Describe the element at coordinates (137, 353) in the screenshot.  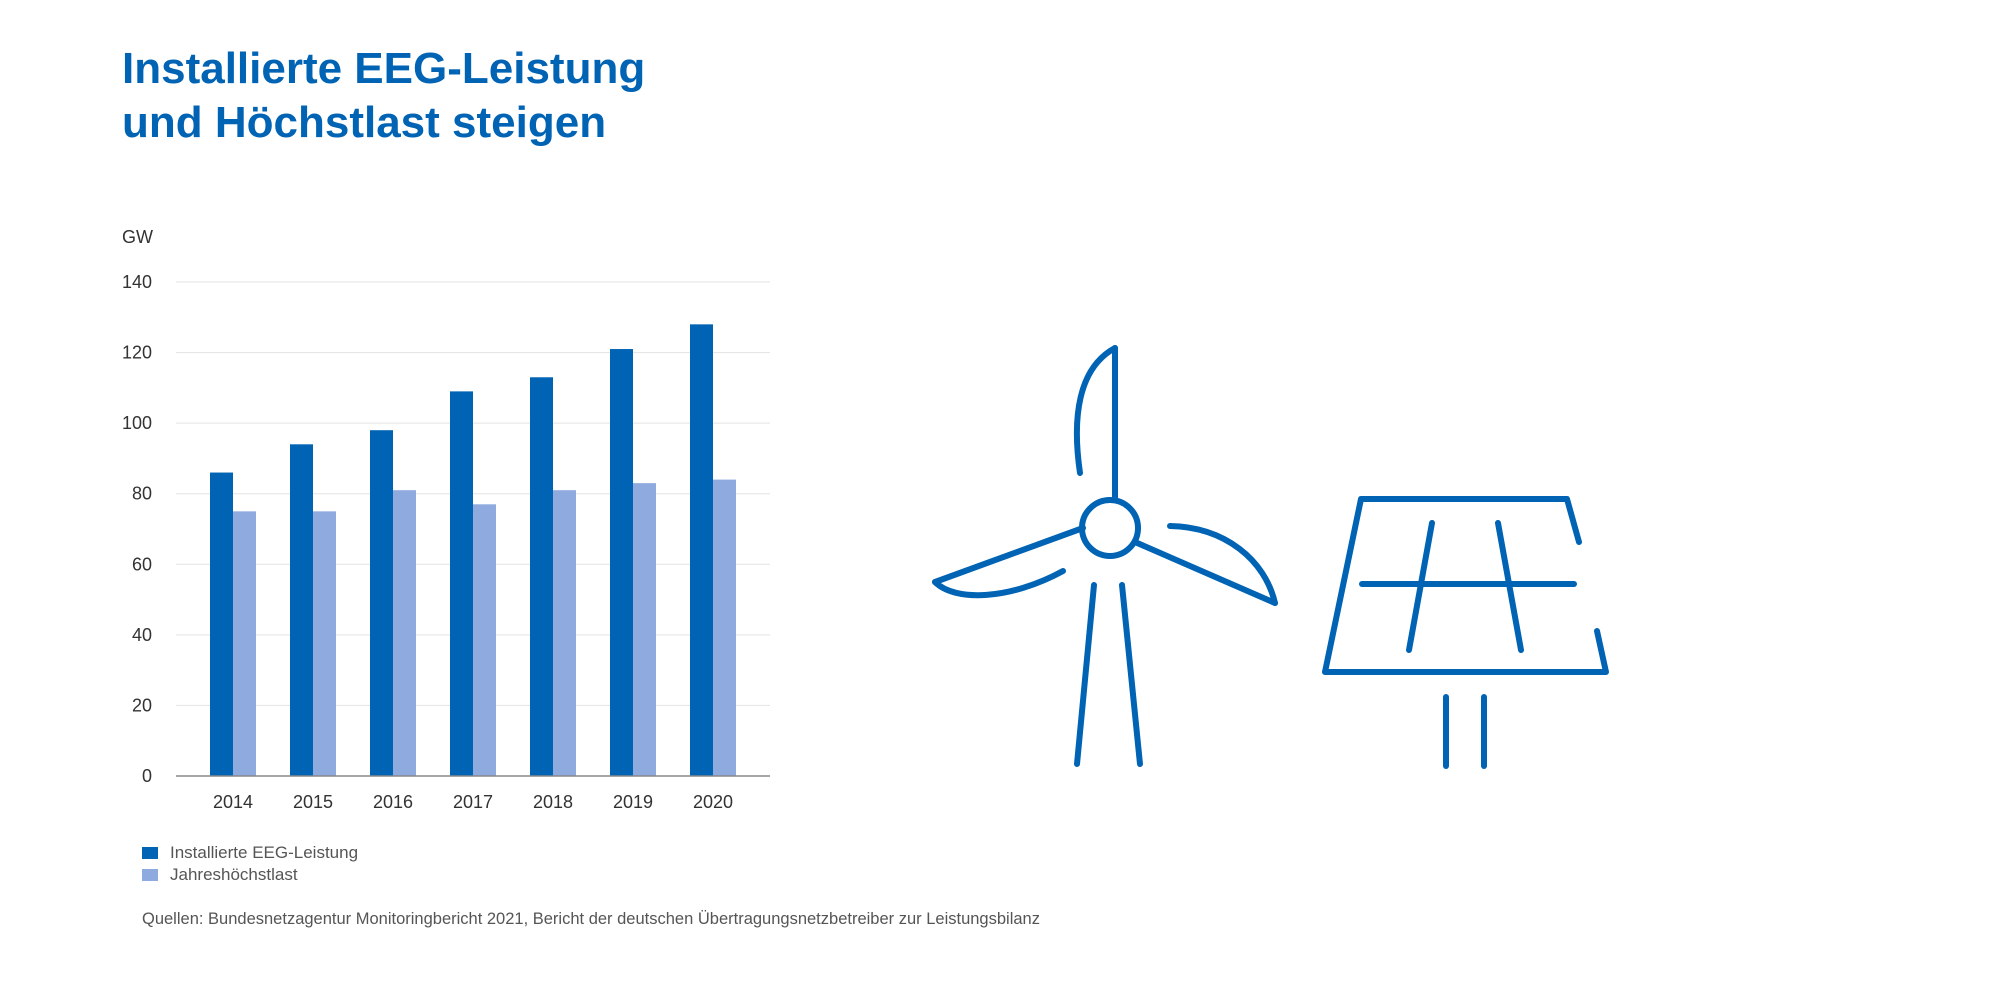
I see `y-tick-label: 120` at that location.